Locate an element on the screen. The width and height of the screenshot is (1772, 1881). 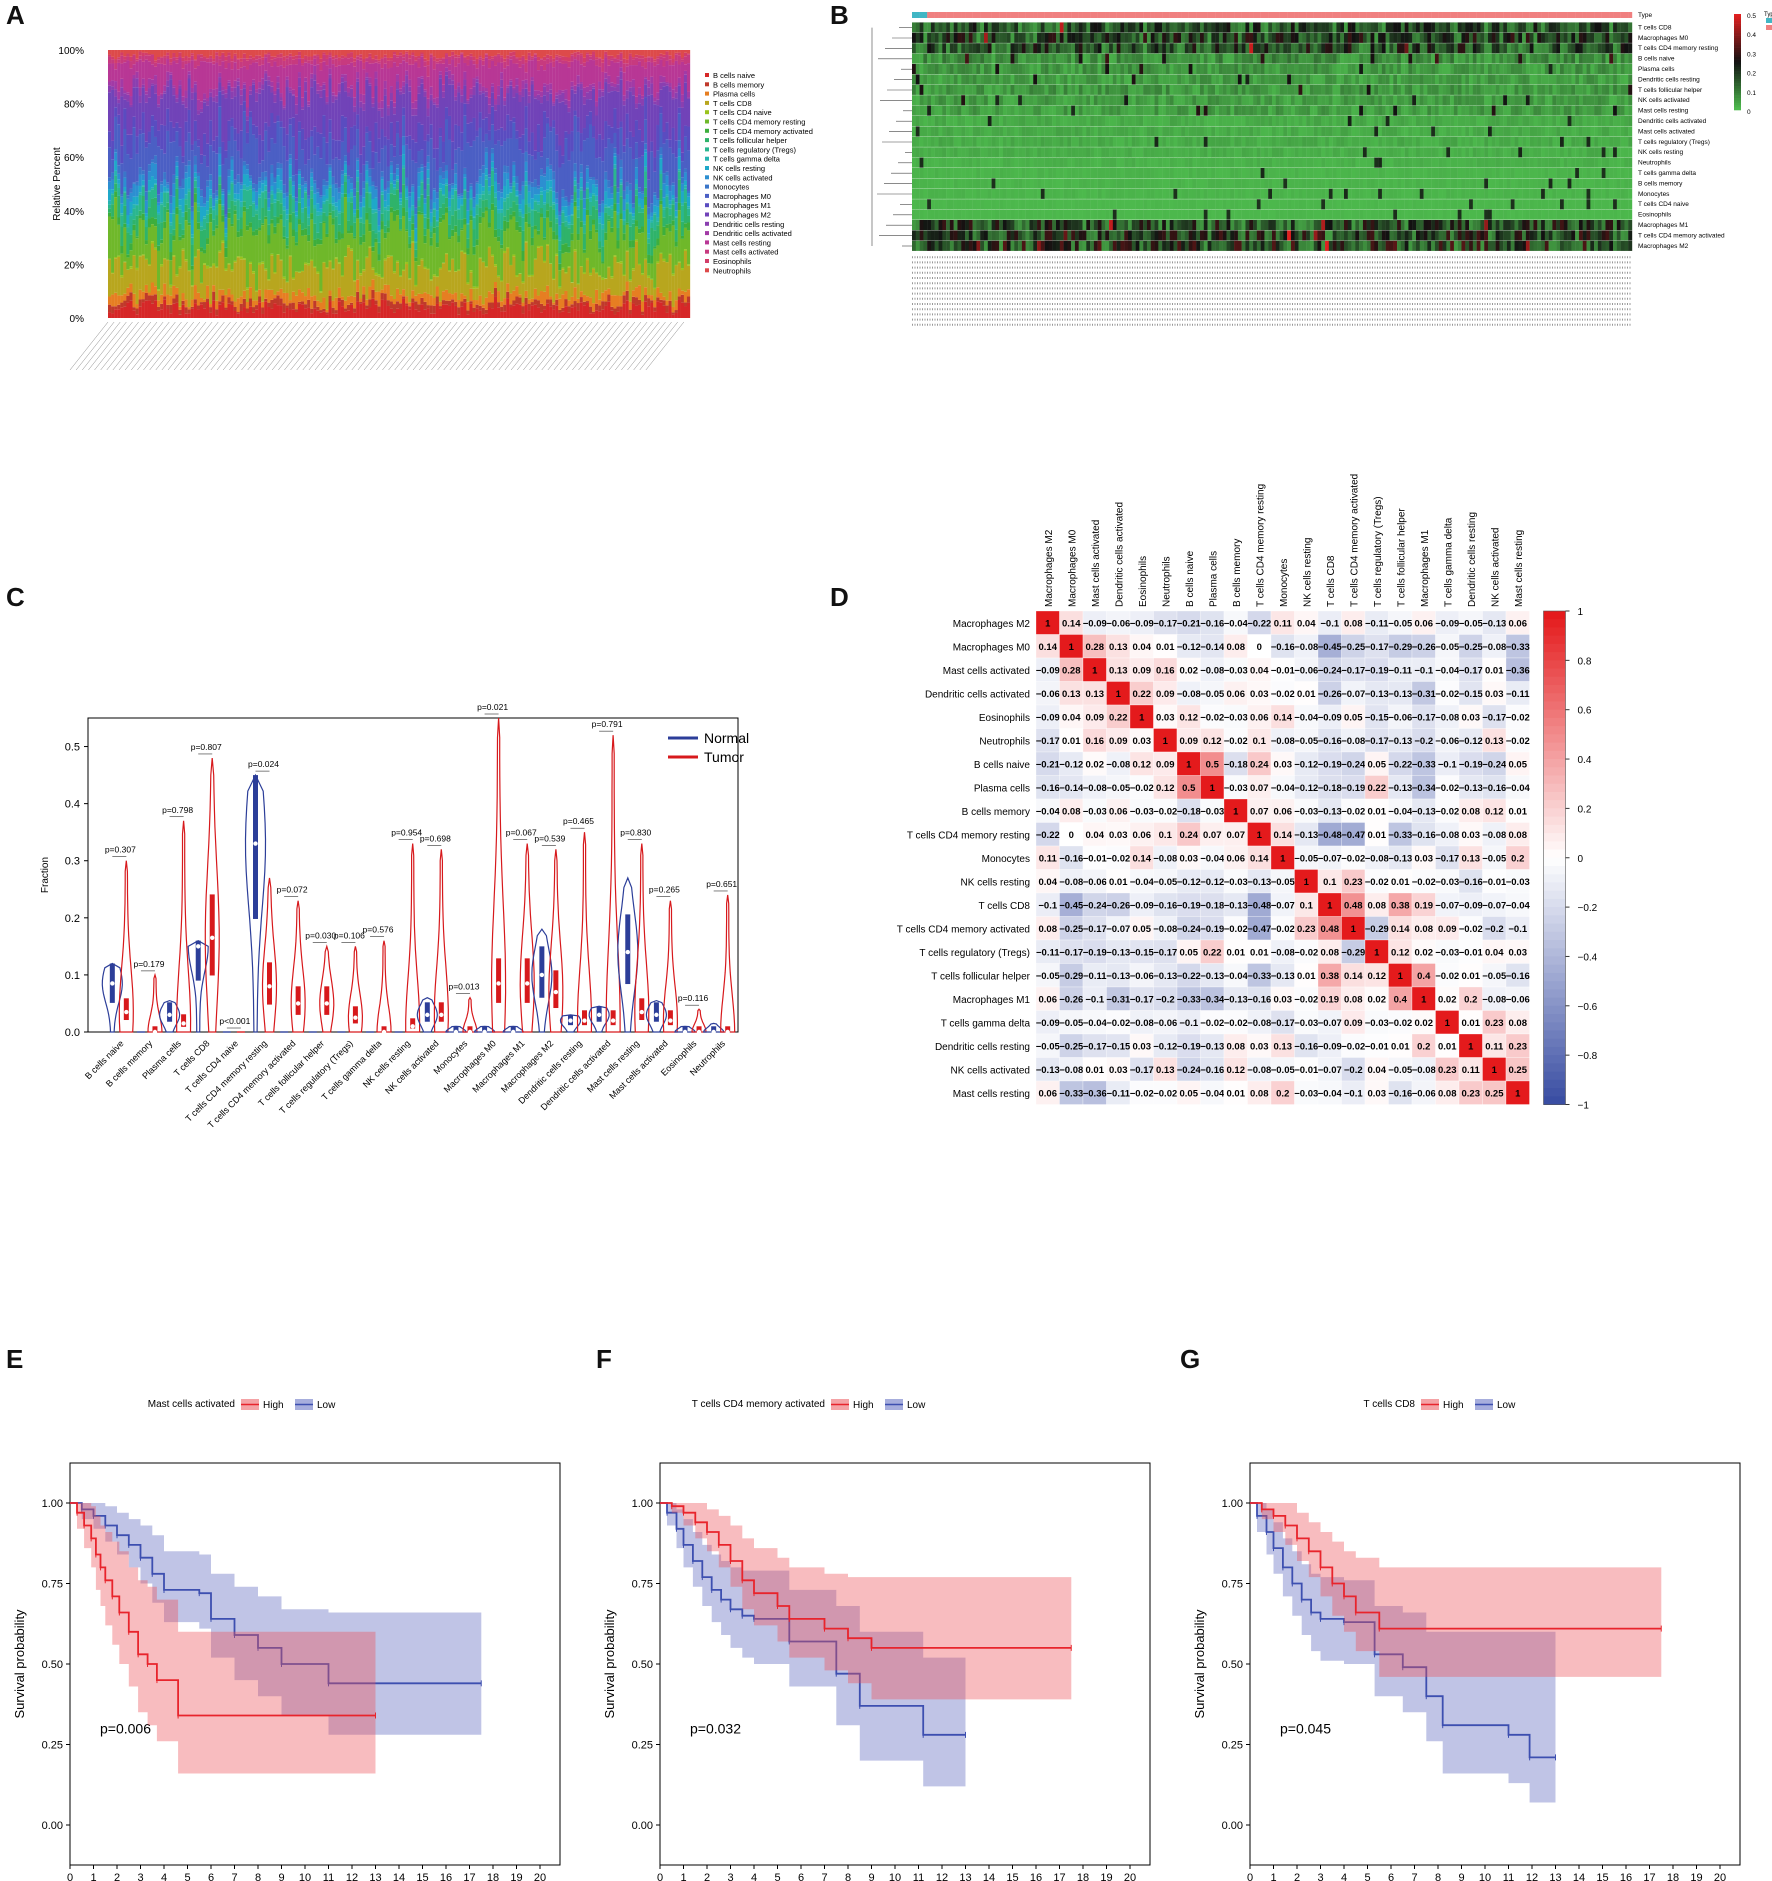
legend-label: T cells follicular helper is located at coordinates (750, 140).